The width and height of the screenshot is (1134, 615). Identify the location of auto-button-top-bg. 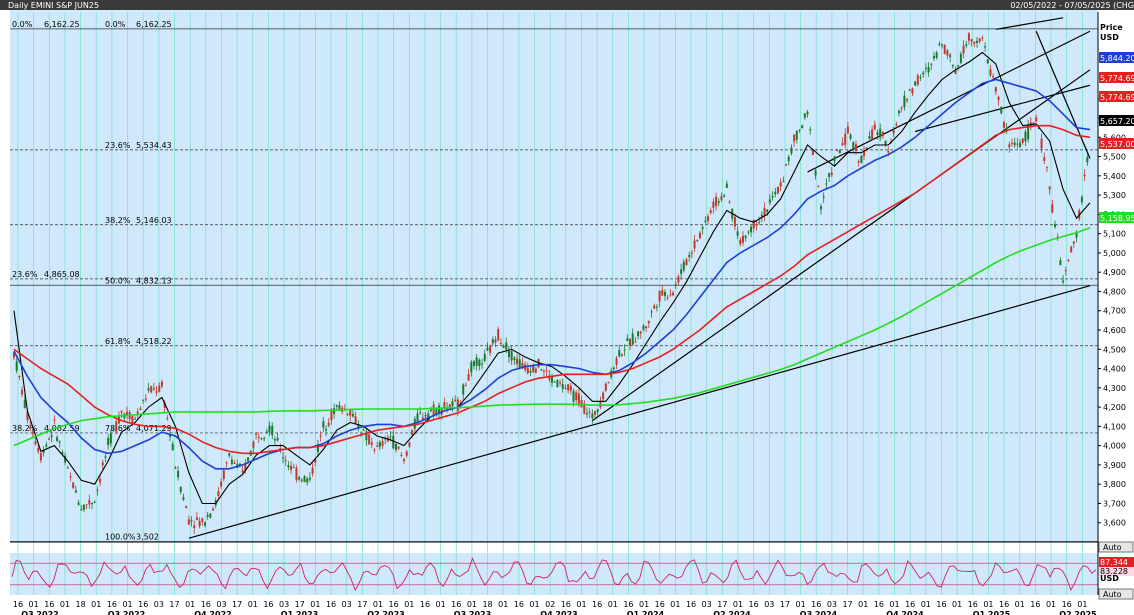
(1116, 547).